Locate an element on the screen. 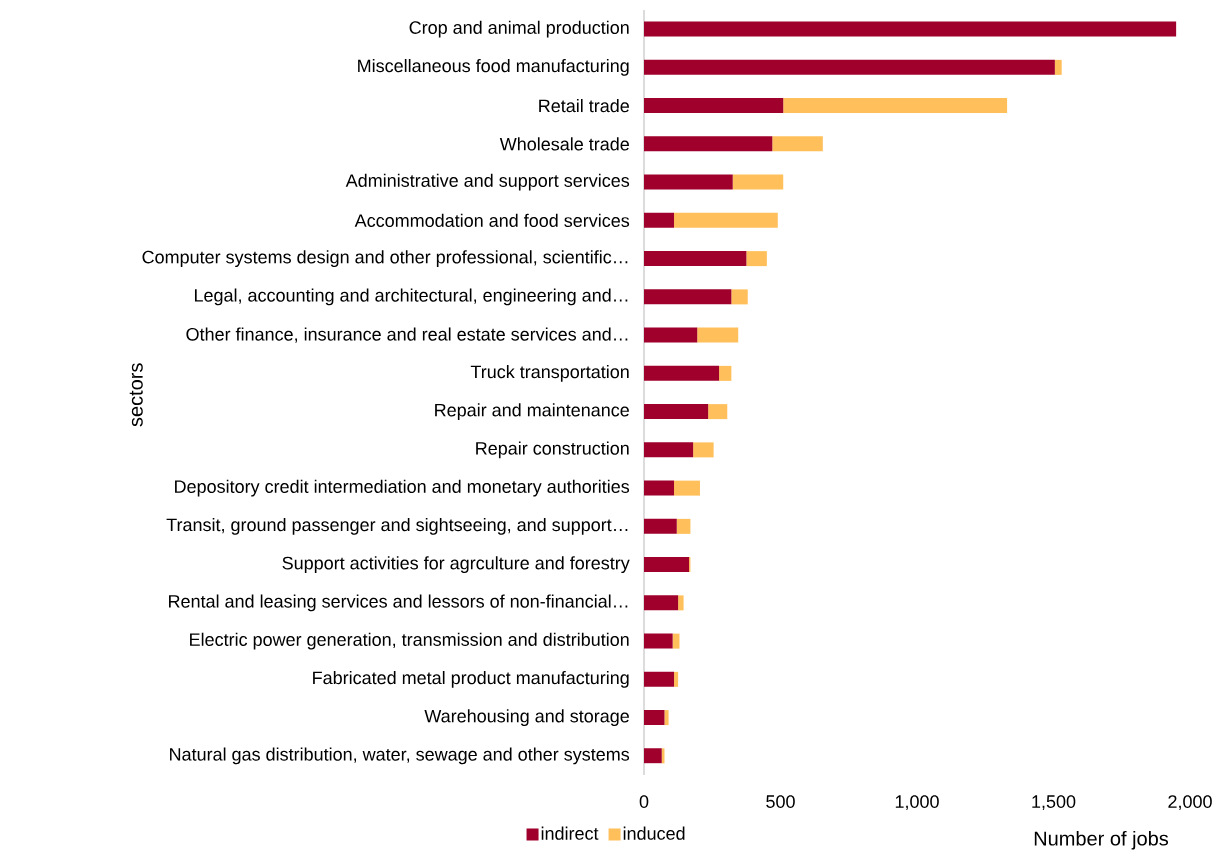 This screenshot has width=1225, height=853. y-tick-label: Miscellaneous food manufacturing is located at coordinates (493, 67).